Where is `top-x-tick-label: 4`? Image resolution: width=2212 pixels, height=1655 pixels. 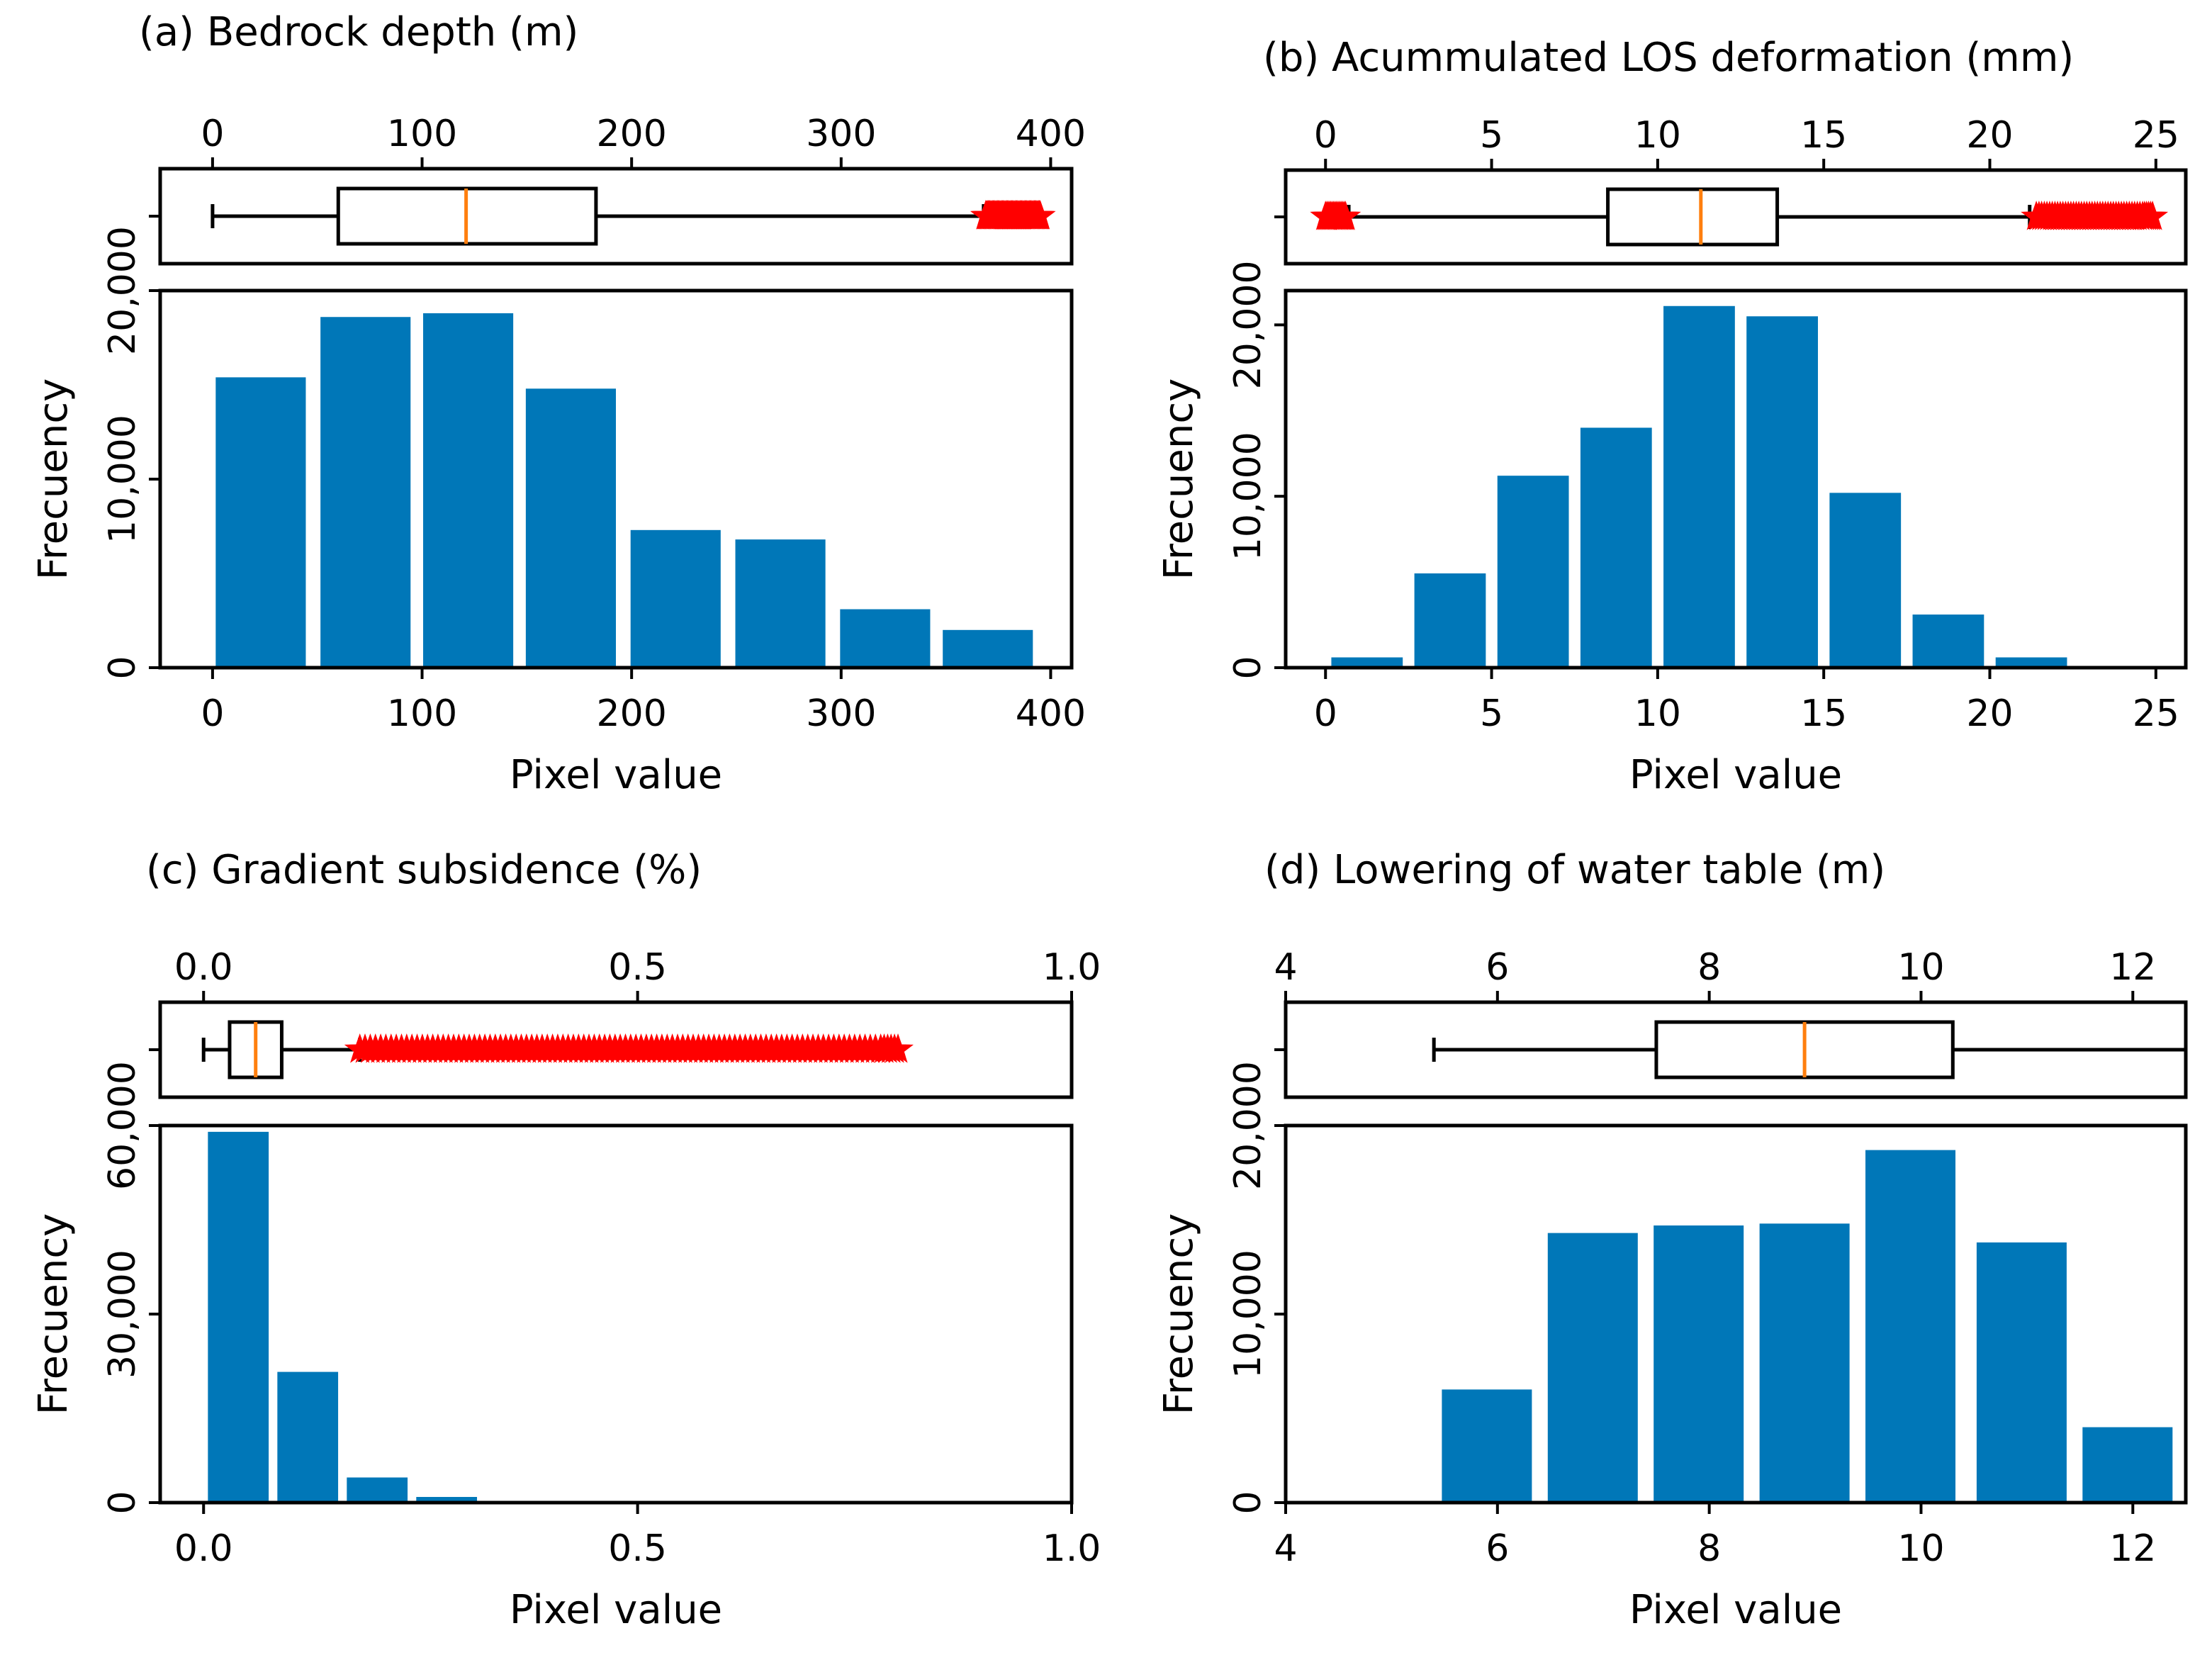 top-x-tick-label: 4 is located at coordinates (1285, 967).